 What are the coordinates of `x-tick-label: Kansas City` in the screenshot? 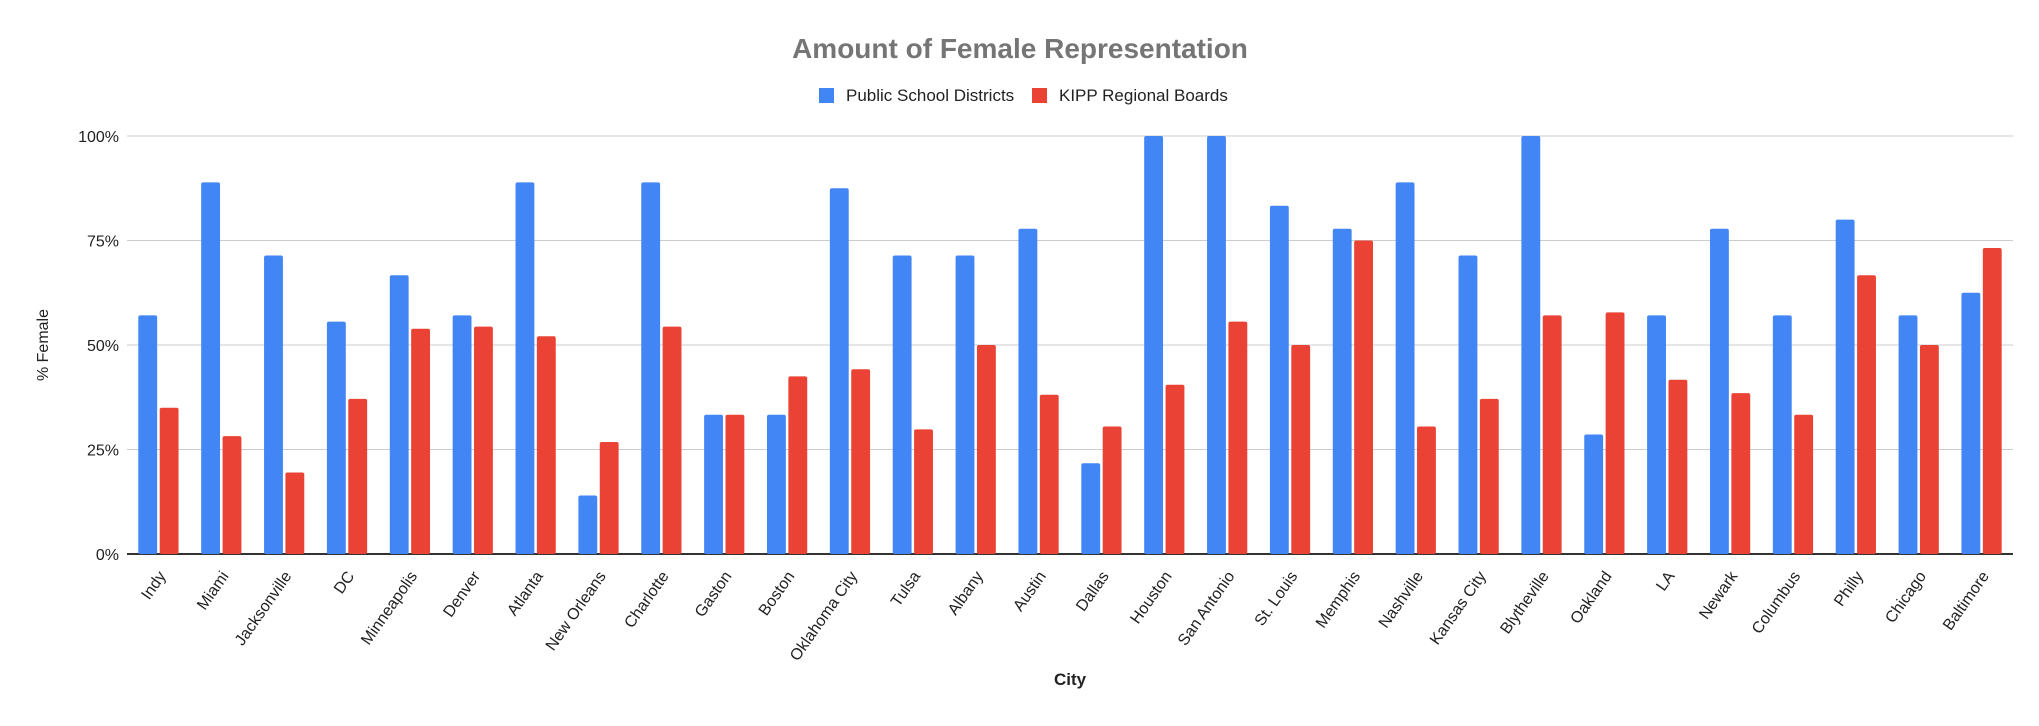 It's located at (1458, 609).